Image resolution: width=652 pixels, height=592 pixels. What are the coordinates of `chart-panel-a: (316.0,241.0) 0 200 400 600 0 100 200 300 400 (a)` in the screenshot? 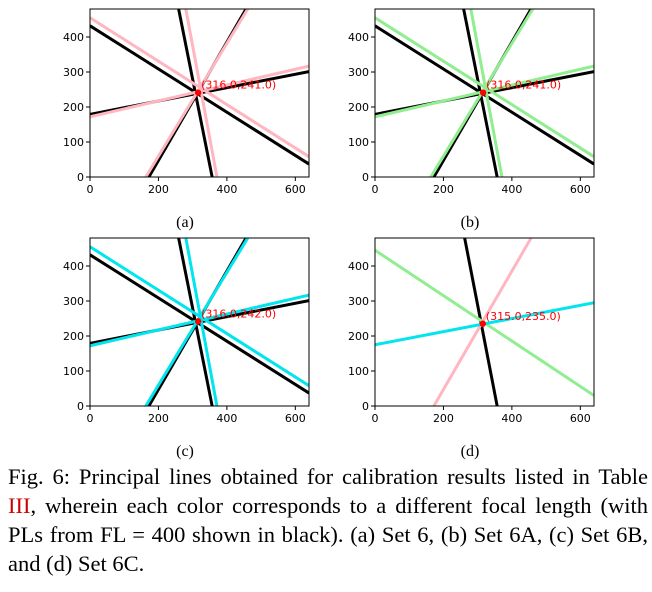 It's located at (186, 119).